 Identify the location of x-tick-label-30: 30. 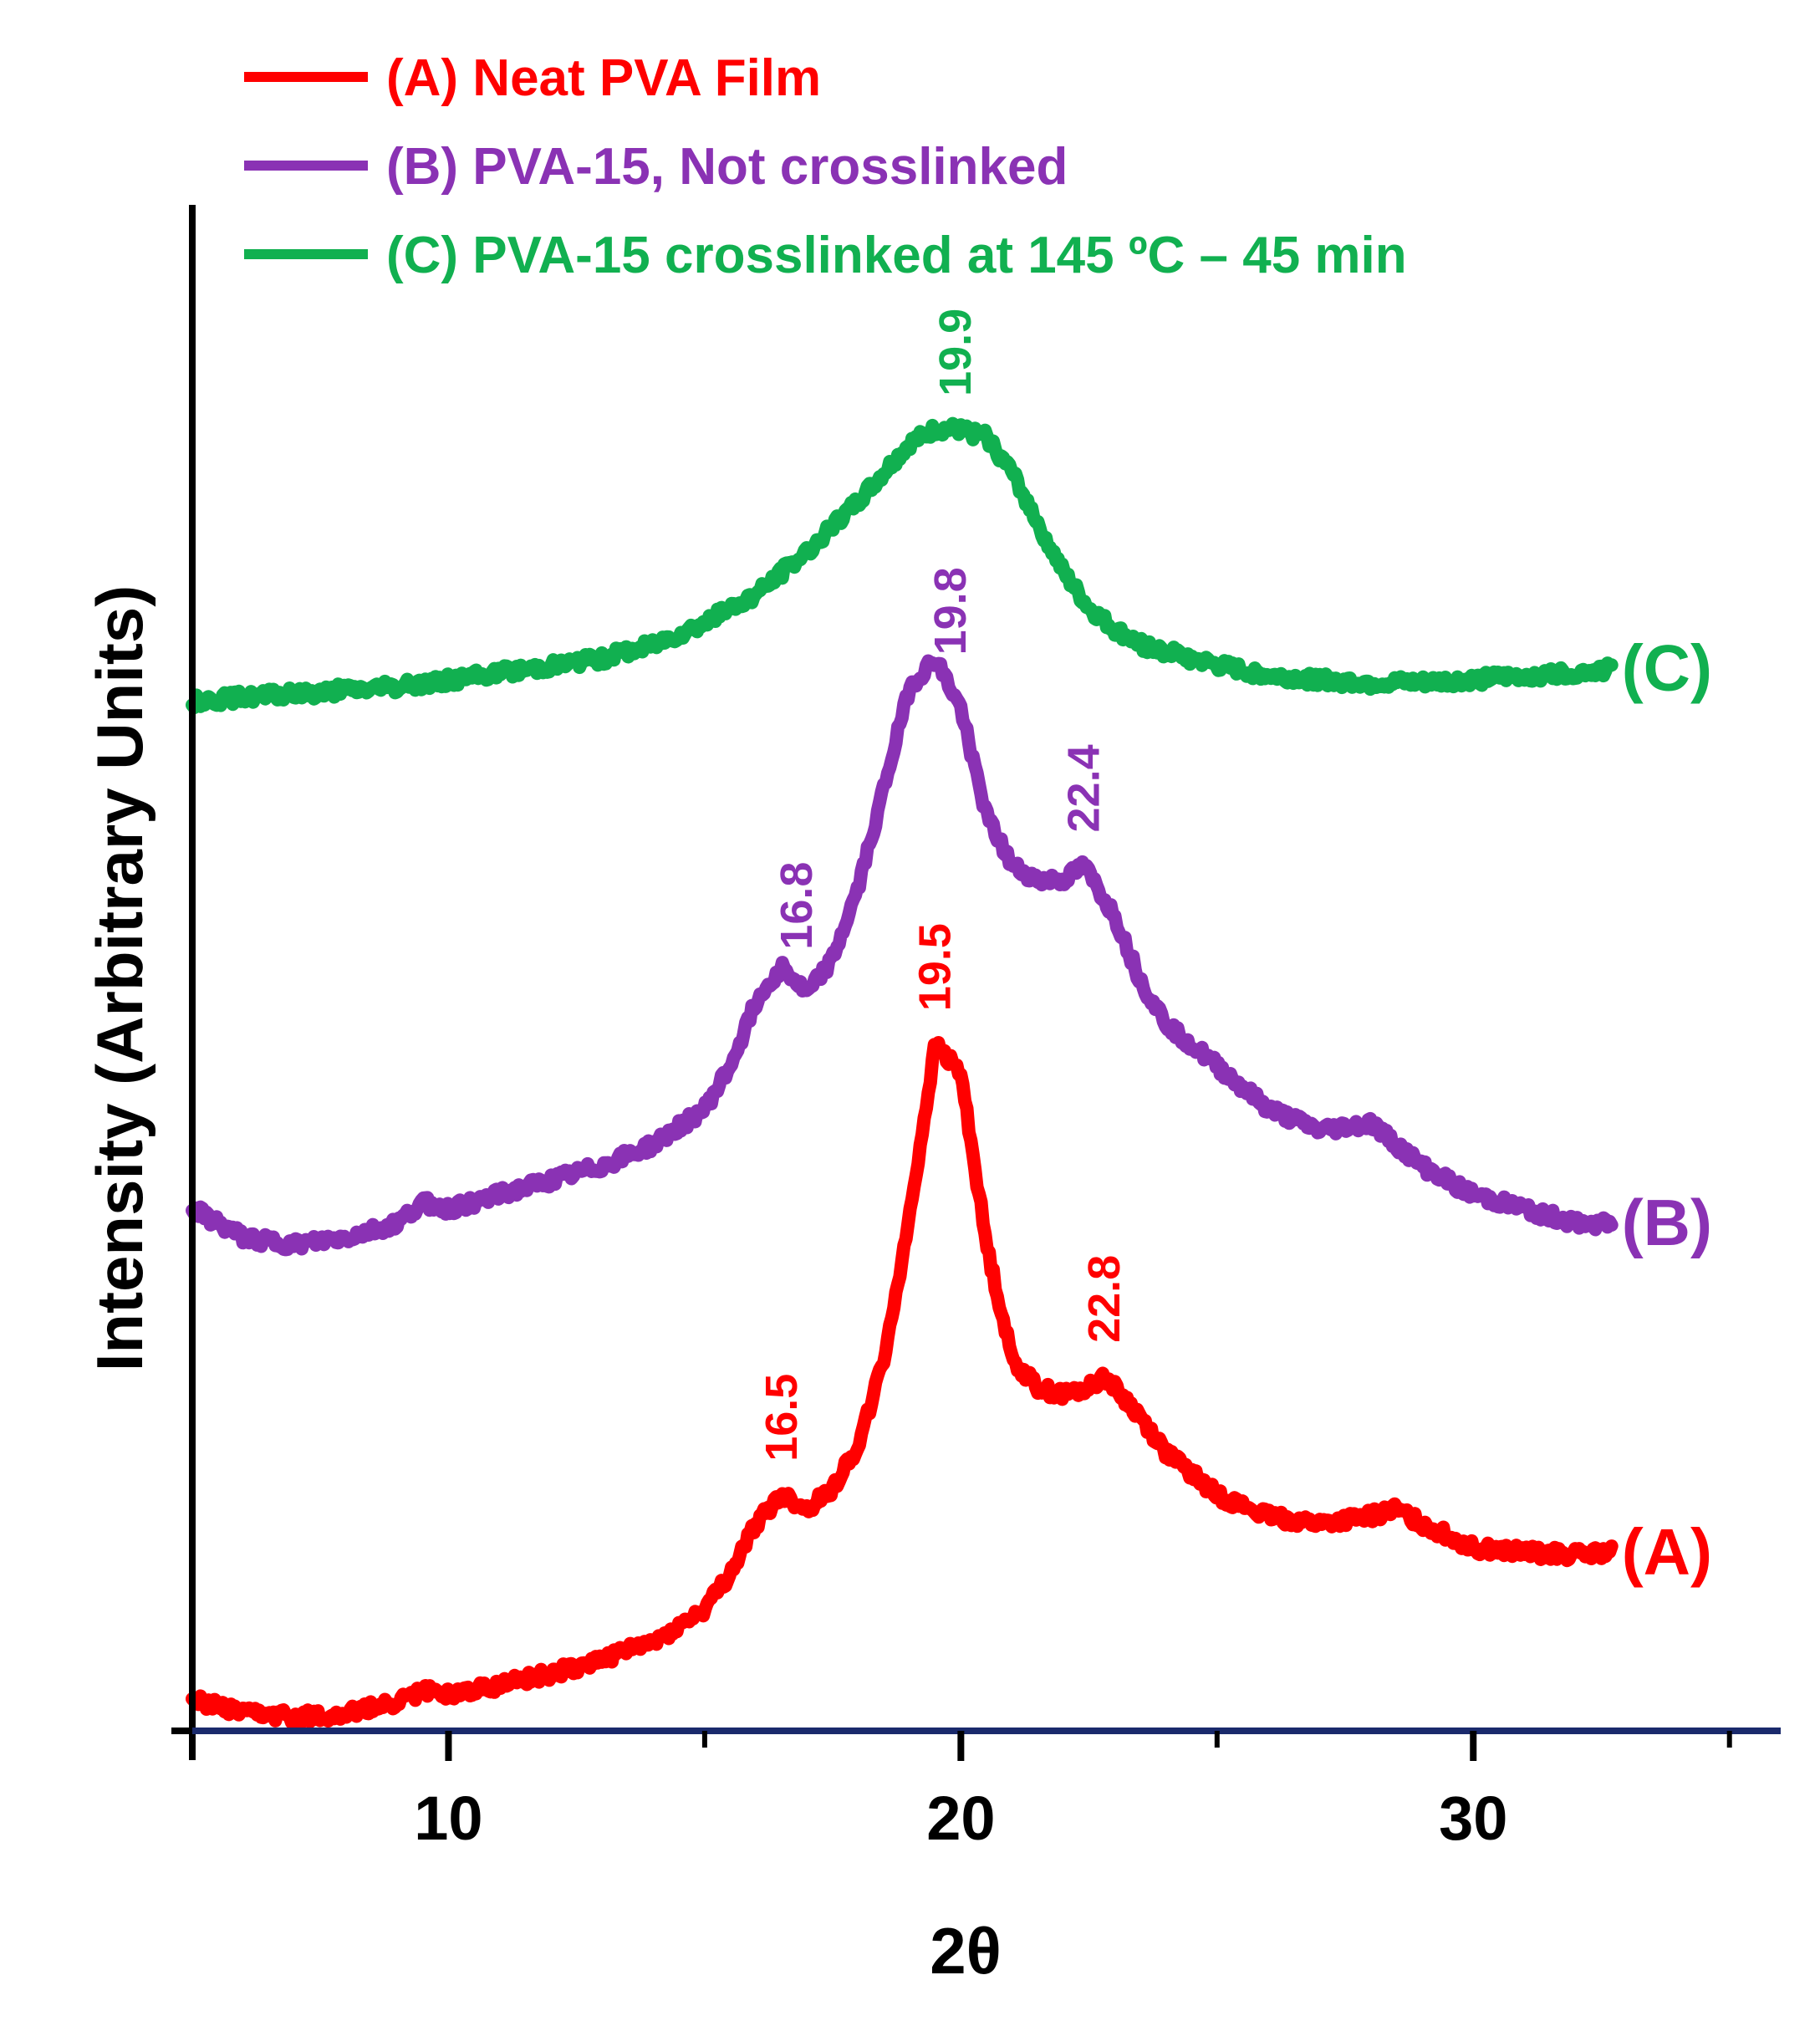
(1473, 1818).